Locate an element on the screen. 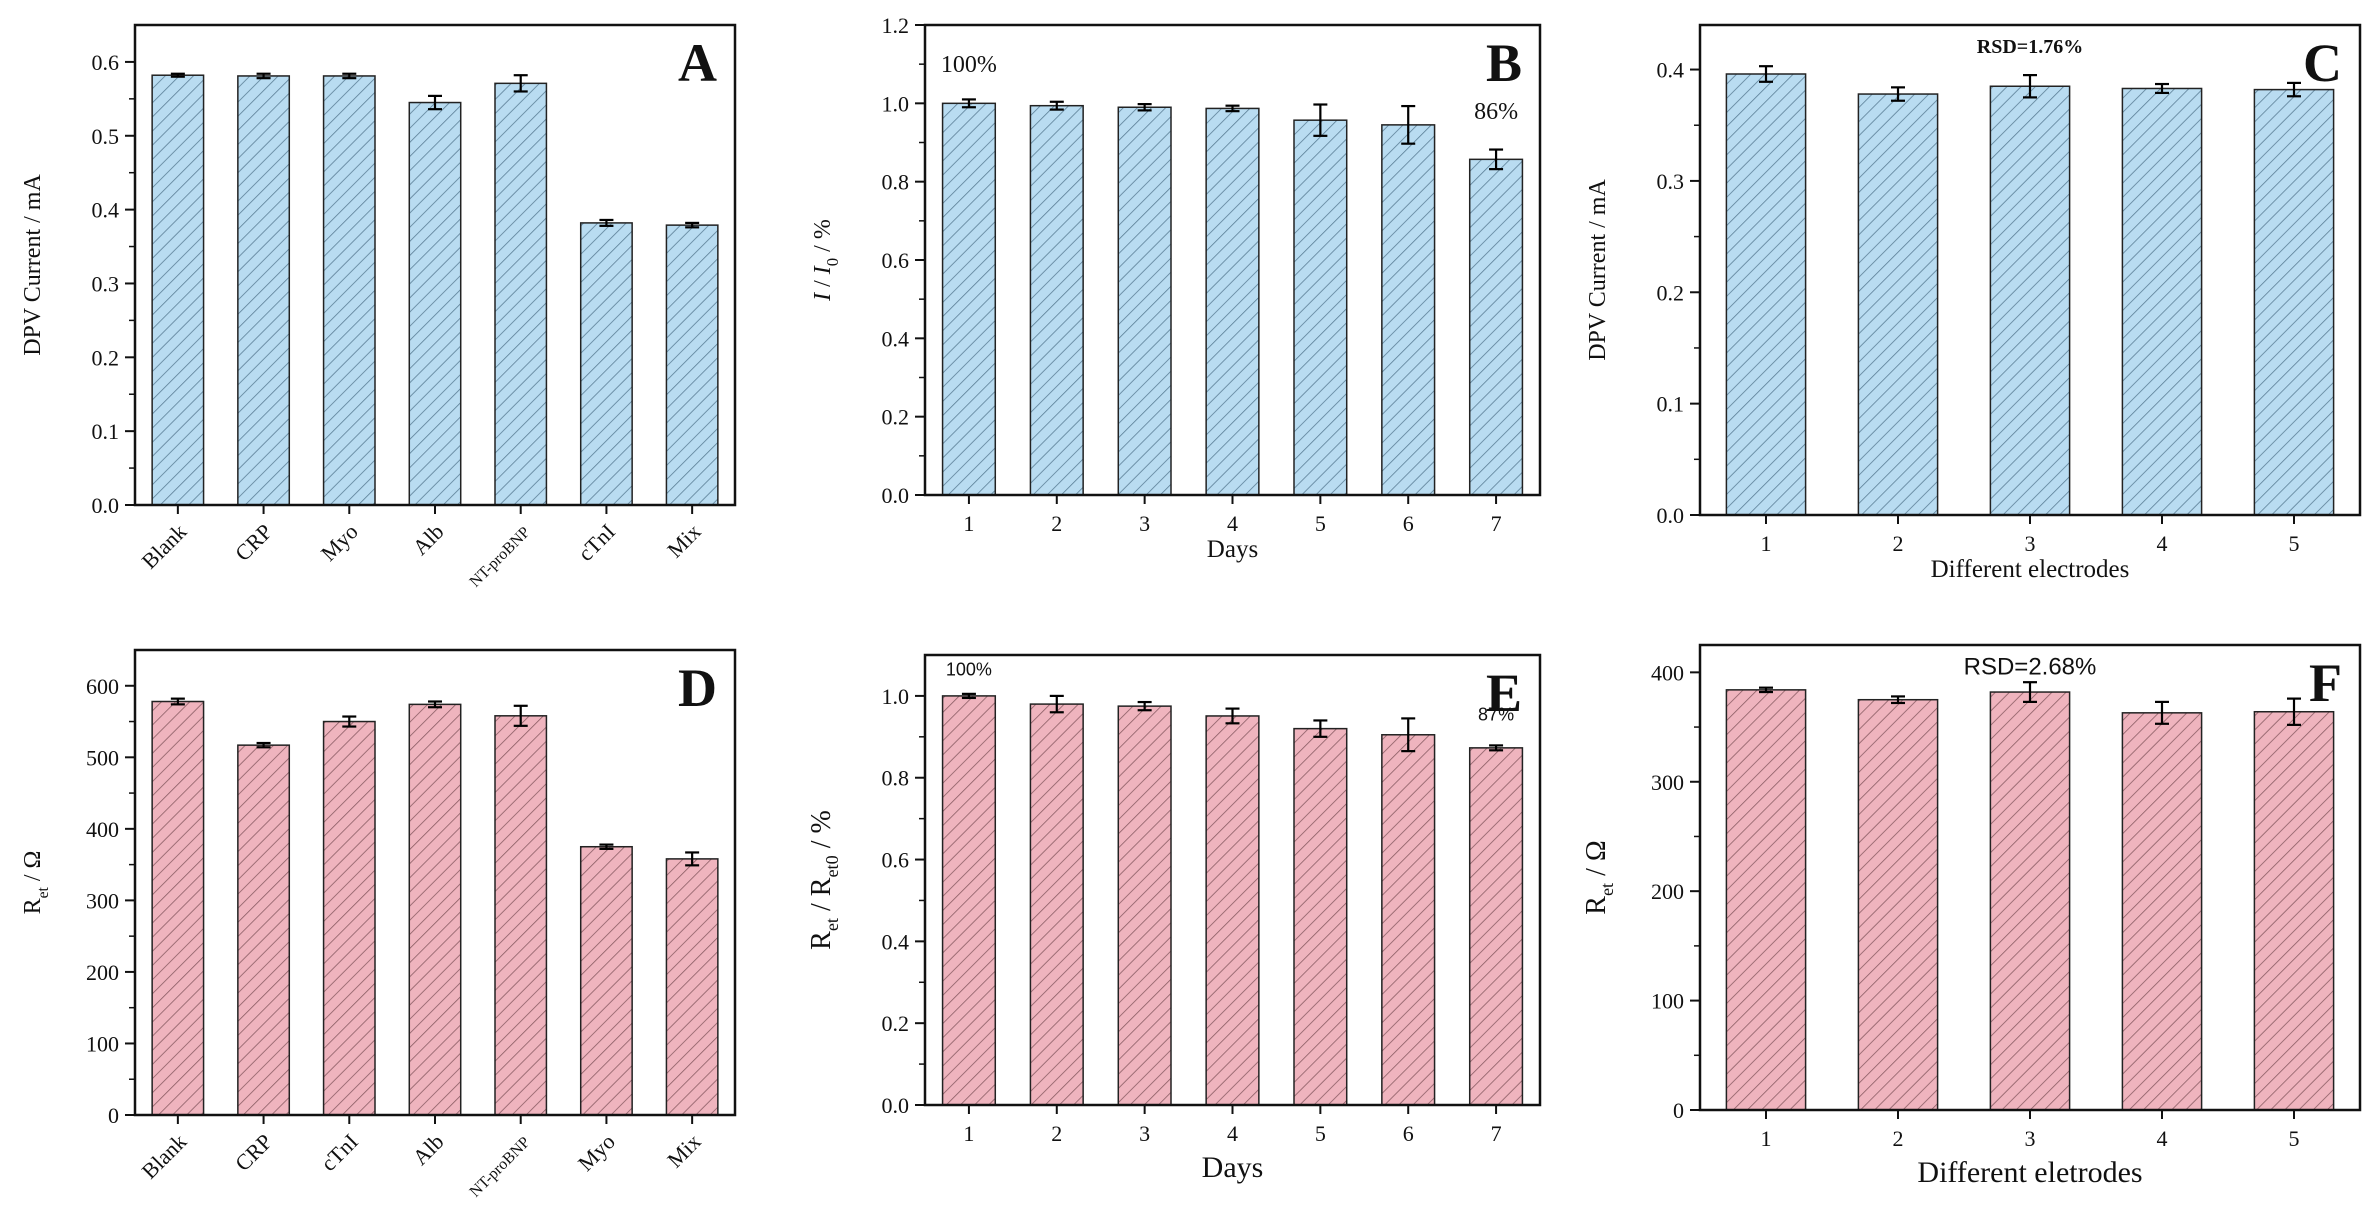 The height and width of the screenshot is (1230, 2370). y-axis-label: DPV Current / mA is located at coordinates (33, 265).